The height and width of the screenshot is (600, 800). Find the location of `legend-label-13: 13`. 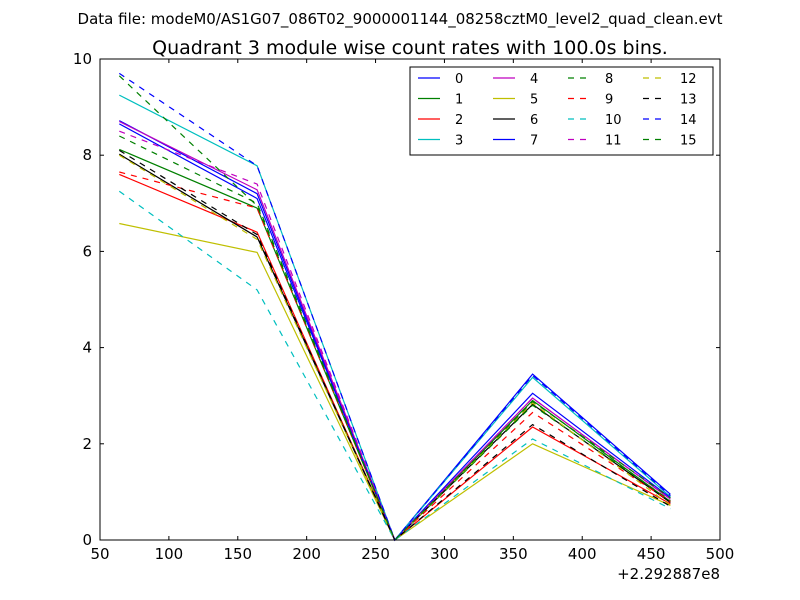

legend-label-13: 13 is located at coordinates (688, 100).